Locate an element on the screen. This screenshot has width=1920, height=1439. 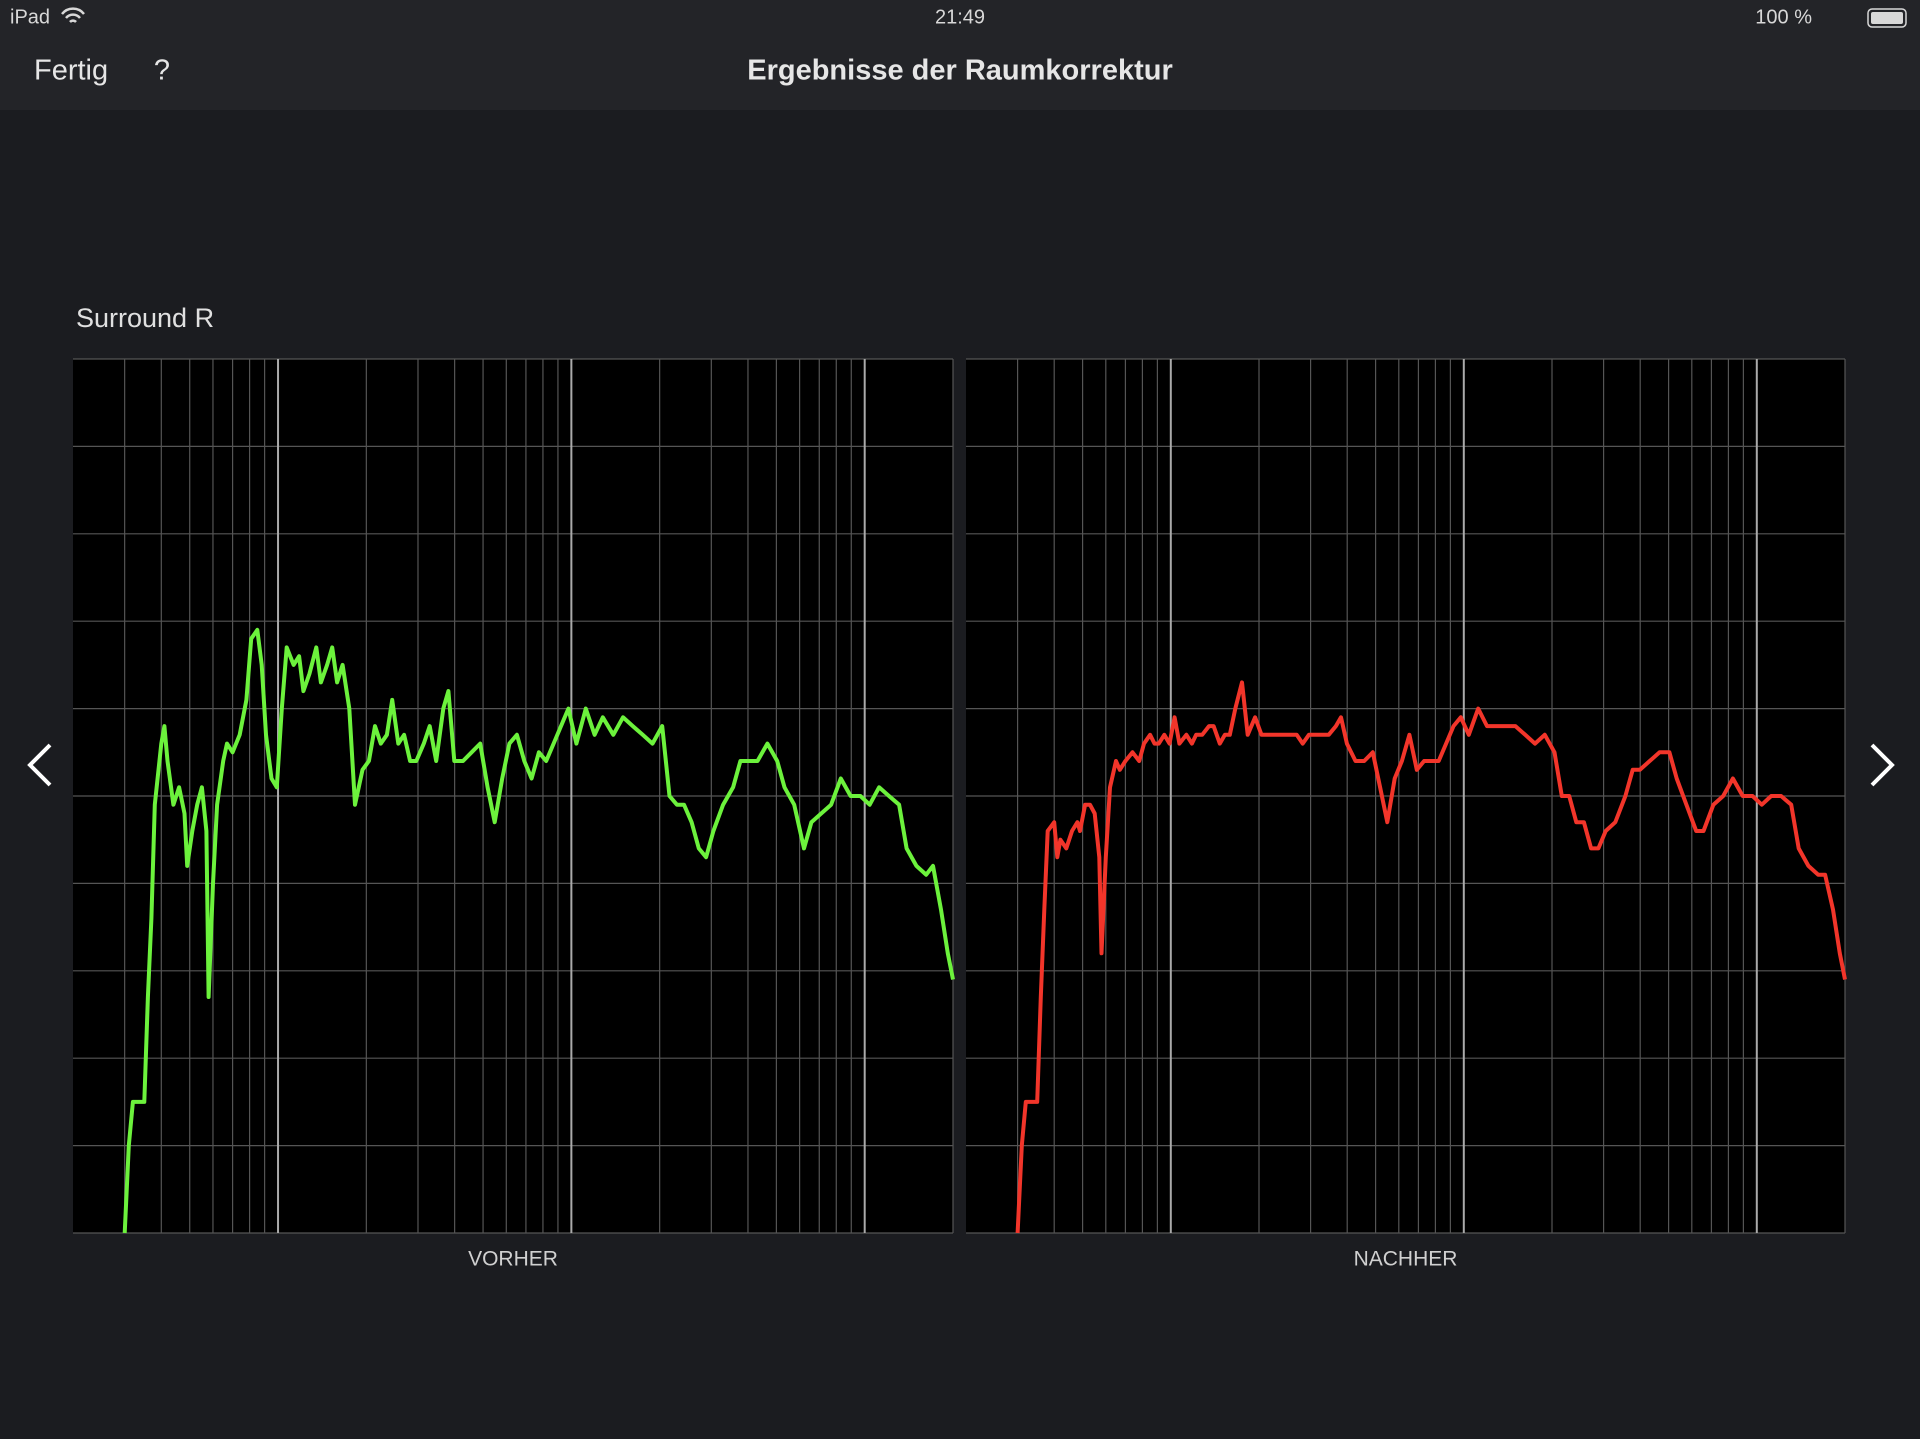
previous-arrow is located at coordinates (39, 765).